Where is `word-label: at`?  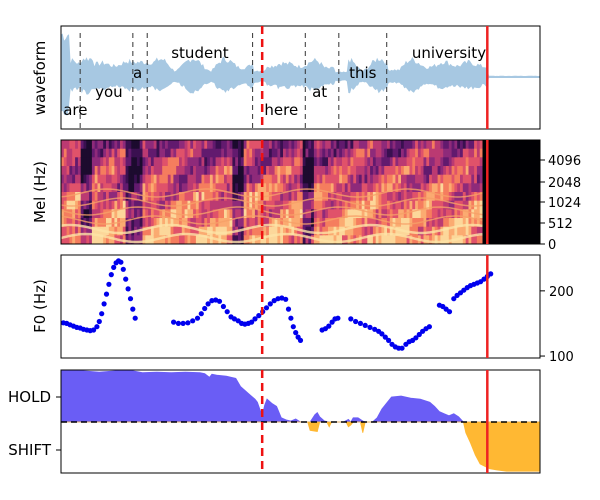
word-label: at is located at coordinates (319, 92).